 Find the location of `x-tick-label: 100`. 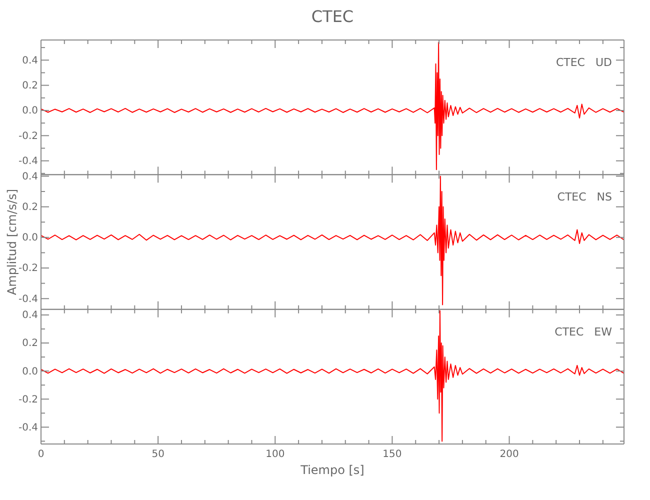

x-tick-label: 100 is located at coordinates (275, 454).